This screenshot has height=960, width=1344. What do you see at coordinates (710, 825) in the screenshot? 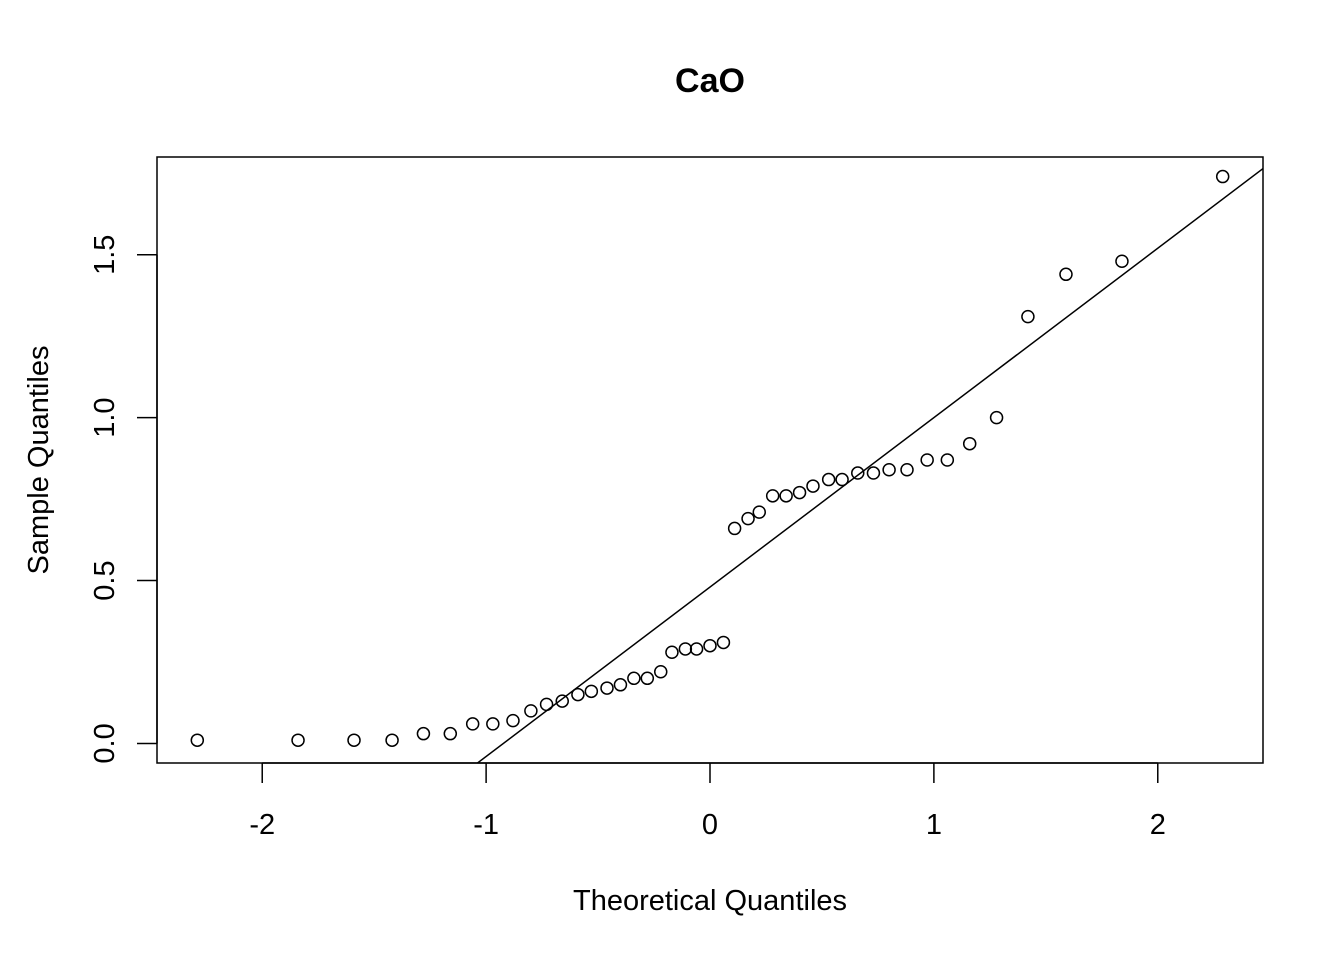
I see `x-tick-label: 0` at bounding box center [710, 825].